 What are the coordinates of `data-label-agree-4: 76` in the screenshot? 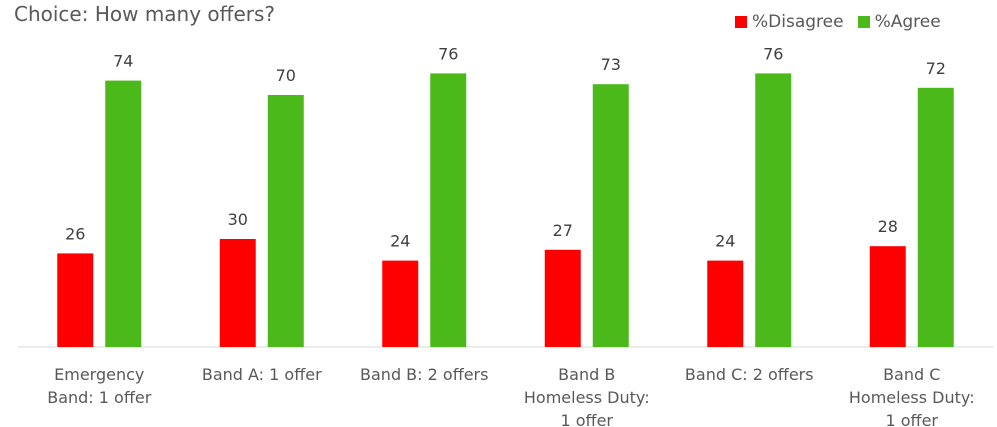 It's located at (773, 53).